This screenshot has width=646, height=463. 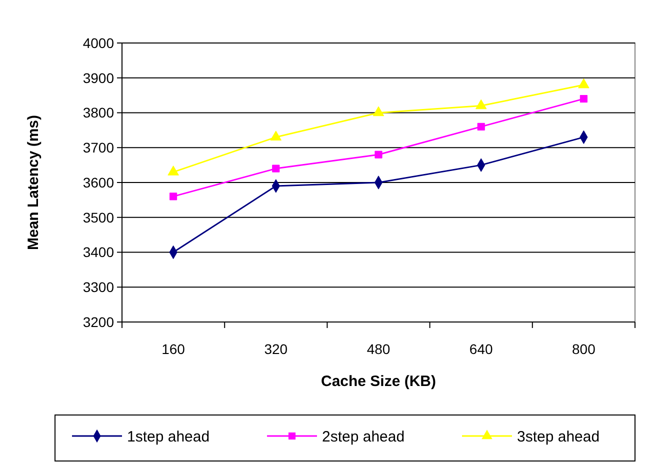 What do you see at coordinates (378, 349) in the screenshot?
I see `x-tick-label: 480` at bounding box center [378, 349].